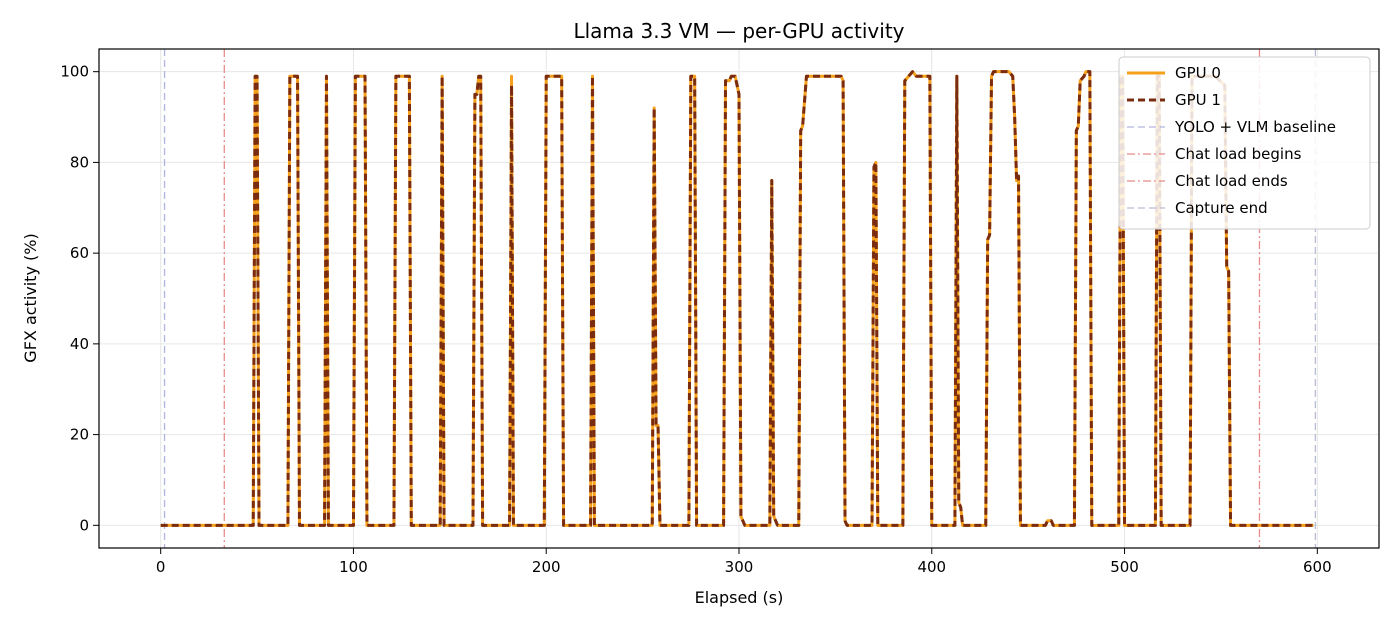 This screenshot has height=630, width=1400. What do you see at coordinates (1317, 567) in the screenshot?
I see `x-tick-label: 600` at bounding box center [1317, 567].